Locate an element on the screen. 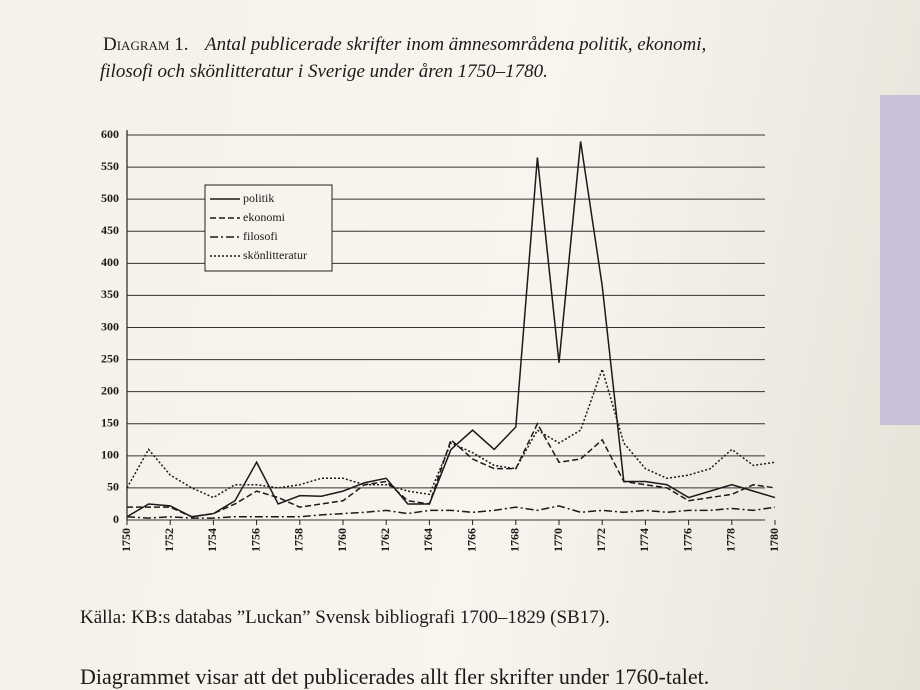 The height and width of the screenshot is (690, 920). y-tick-label: 300 is located at coordinates (110, 326).